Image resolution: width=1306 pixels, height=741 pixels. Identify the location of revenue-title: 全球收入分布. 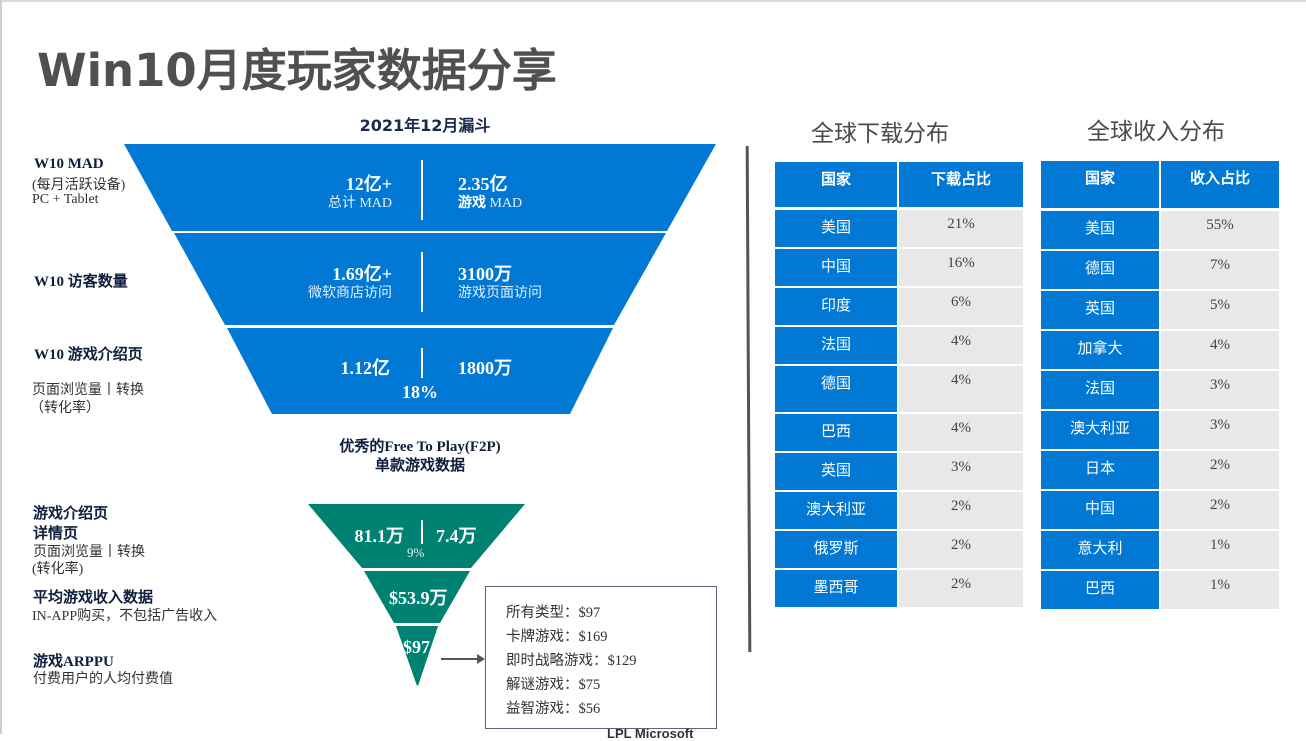
(1156, 132).